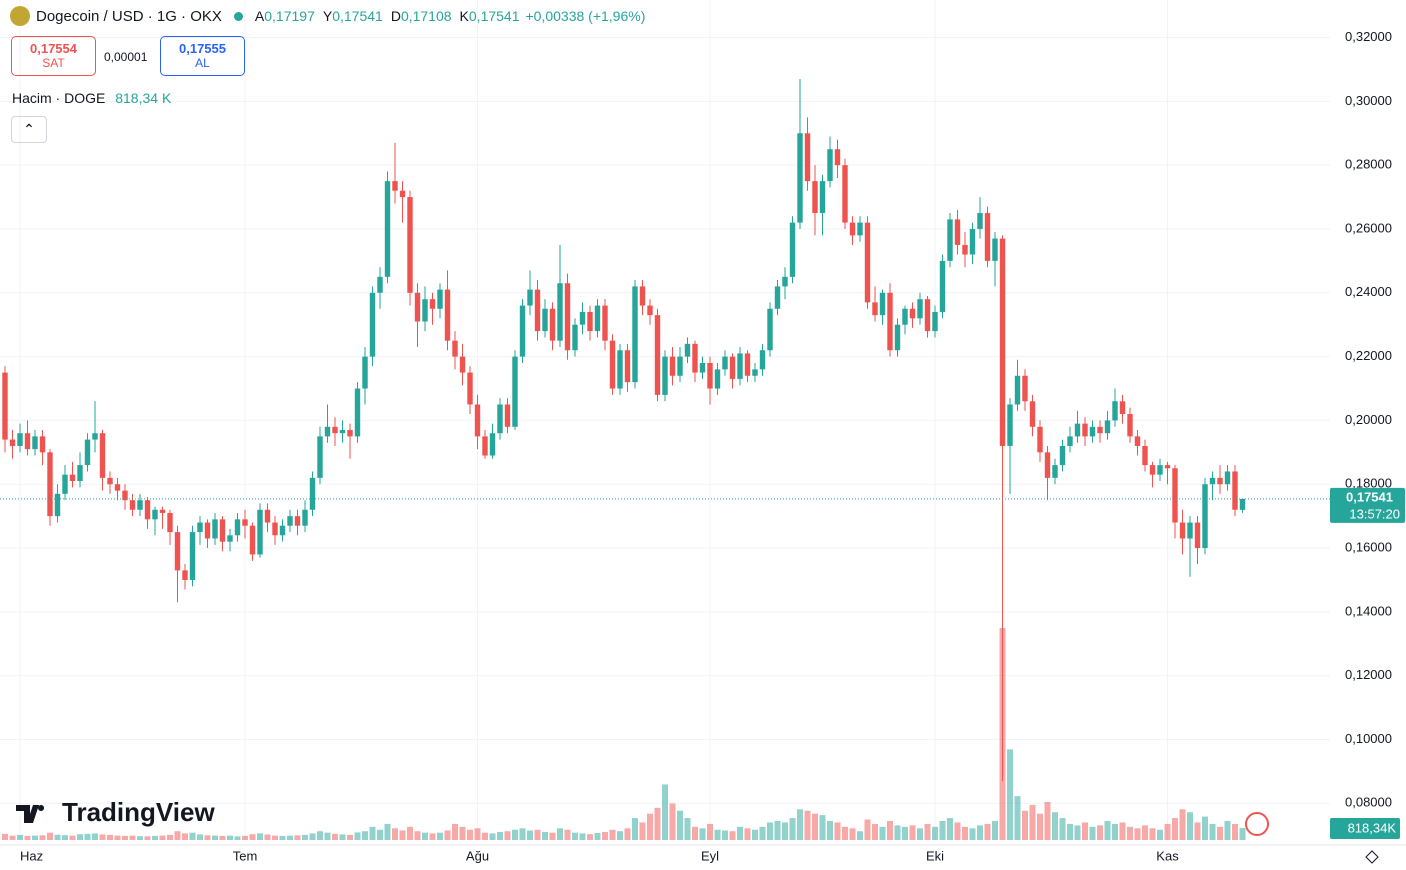  Describe the element at coordinates (126, 57) in the screenshot. I see `spread: 0,00001` at that location.